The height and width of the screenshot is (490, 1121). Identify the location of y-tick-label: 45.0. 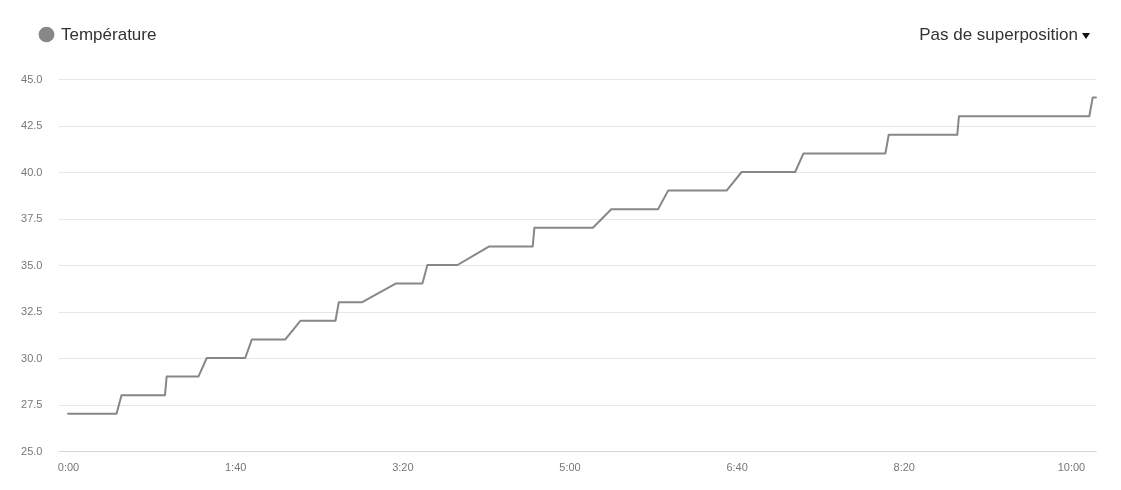
(32, 78).